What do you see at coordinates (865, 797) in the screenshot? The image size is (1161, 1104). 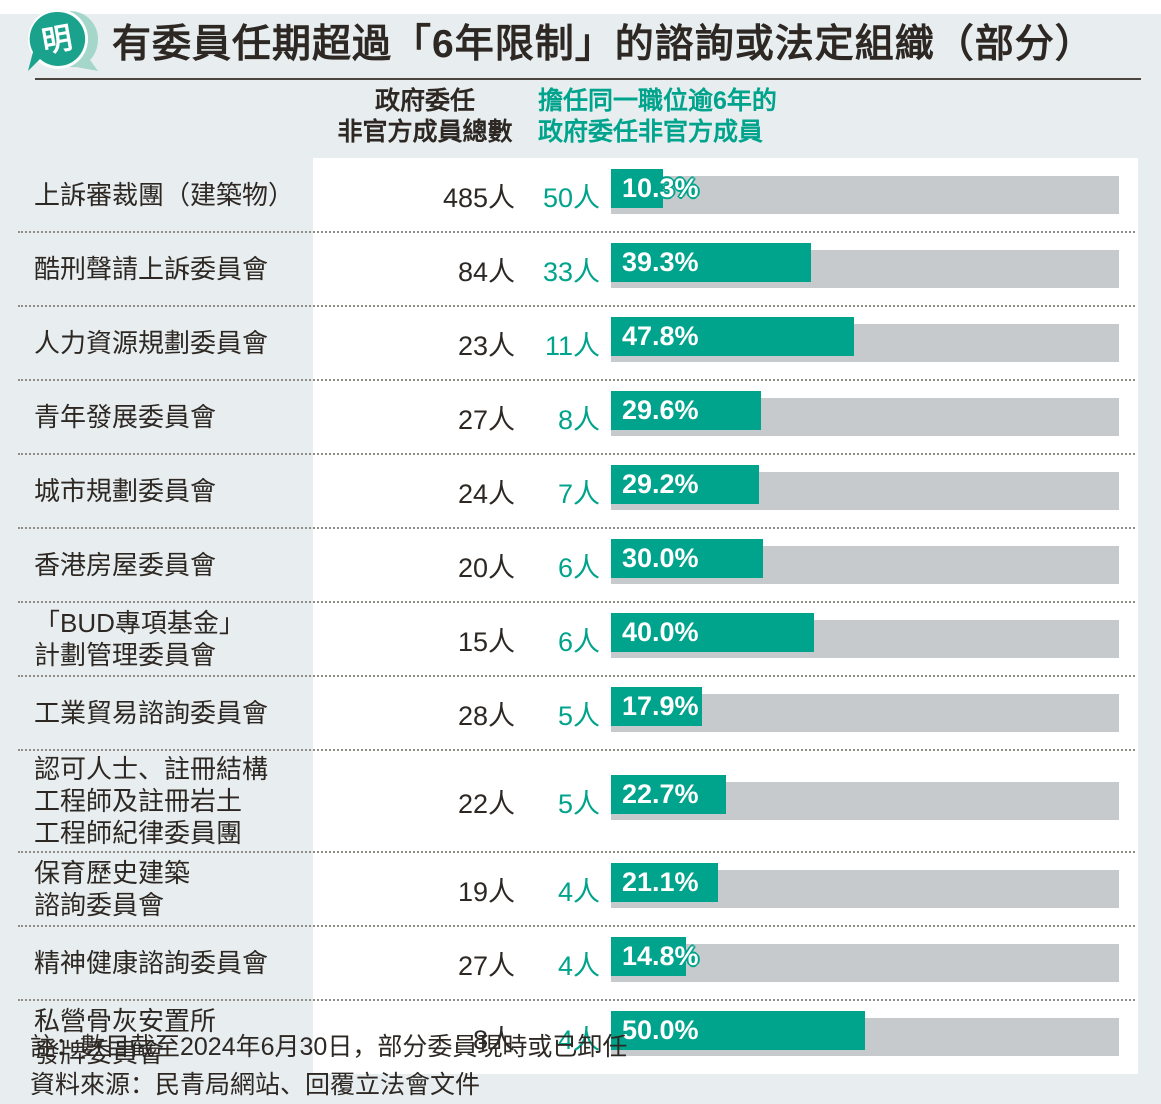 I see `bar-track: 22.7%` at bounding box center [865, 797].